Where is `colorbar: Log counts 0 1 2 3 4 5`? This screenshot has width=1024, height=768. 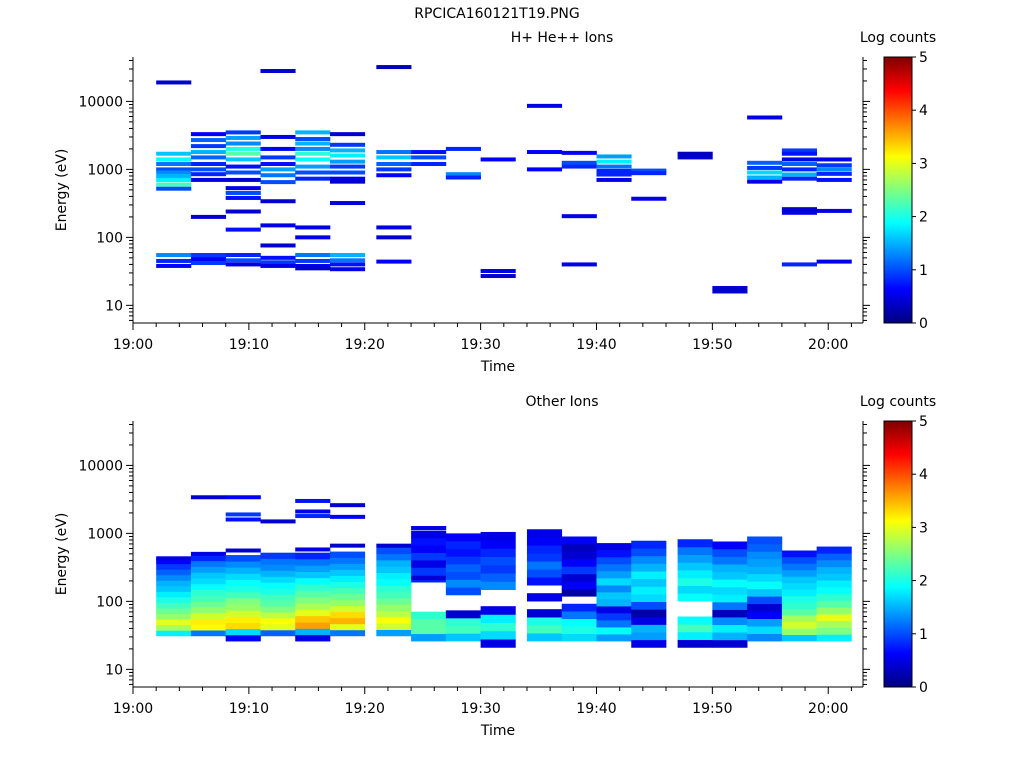
colorbar: Log counts 0 1 2 3 4 5 is located at coordinates (898, 181).